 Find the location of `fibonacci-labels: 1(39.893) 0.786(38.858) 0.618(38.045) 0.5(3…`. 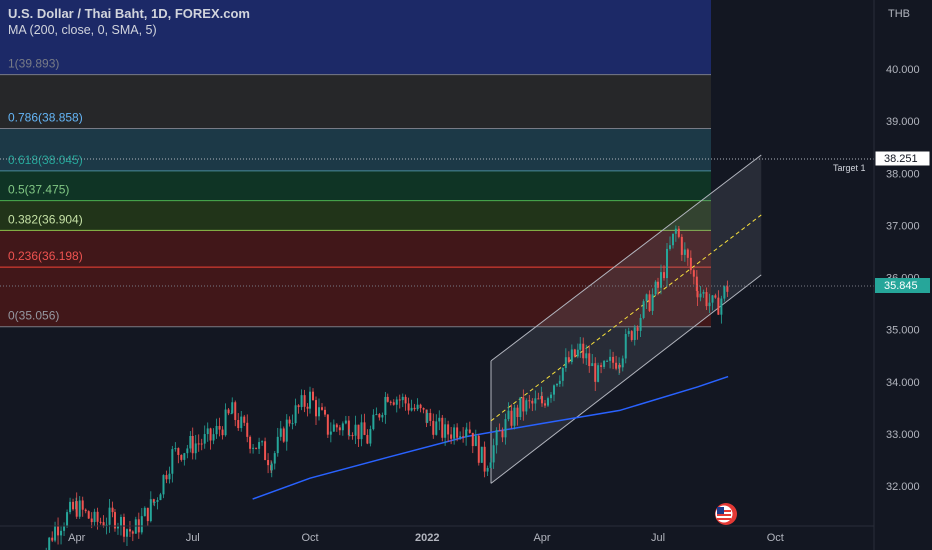

fibonacci-labels: 1(39.893) 0.786(38.858) 0.618(38.045) 0.5(3… is located at coordinates (45, 190).